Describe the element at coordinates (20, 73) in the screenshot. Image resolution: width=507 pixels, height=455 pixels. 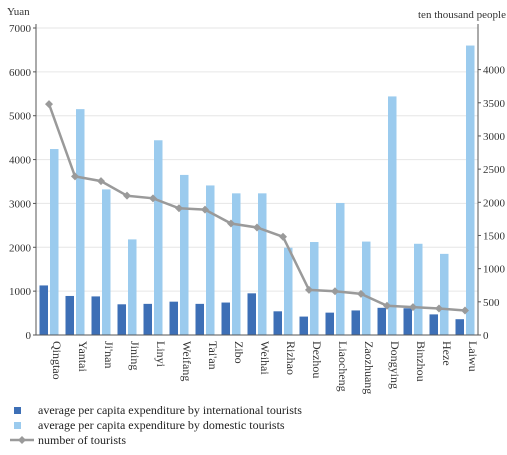
I see `left-tick-label: 6000` at that location.